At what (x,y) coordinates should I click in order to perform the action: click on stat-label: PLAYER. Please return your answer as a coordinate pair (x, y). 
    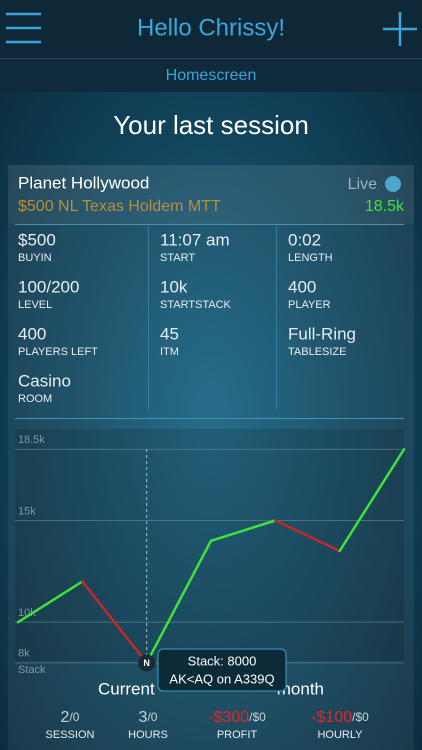
    Looking at the image, I should click on (309, 305).